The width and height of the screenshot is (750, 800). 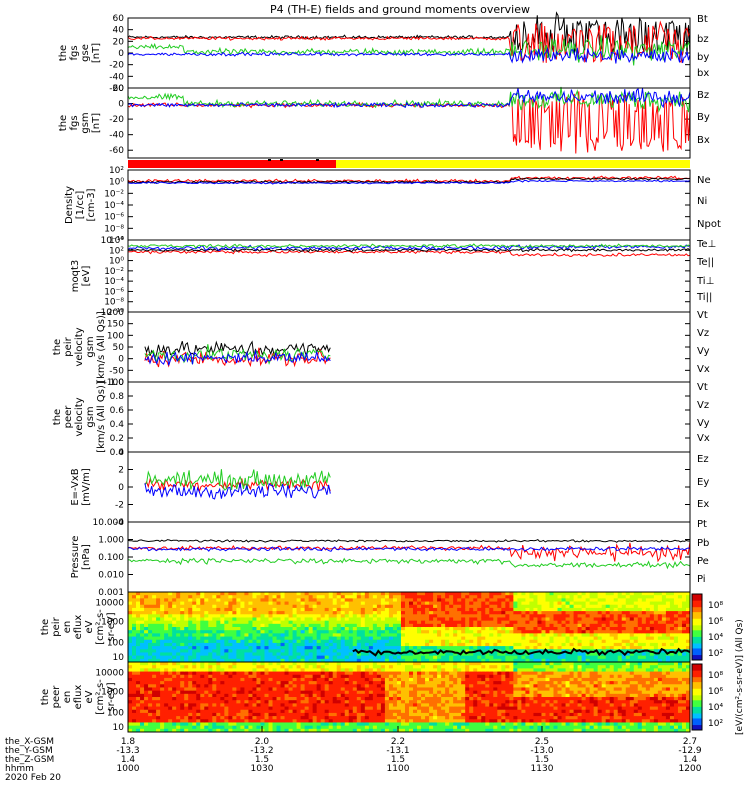 What do you see at coordinates (703, 482) in the screenshot?
I see `legend-entry: Ey` at bounding box center [703, 482].